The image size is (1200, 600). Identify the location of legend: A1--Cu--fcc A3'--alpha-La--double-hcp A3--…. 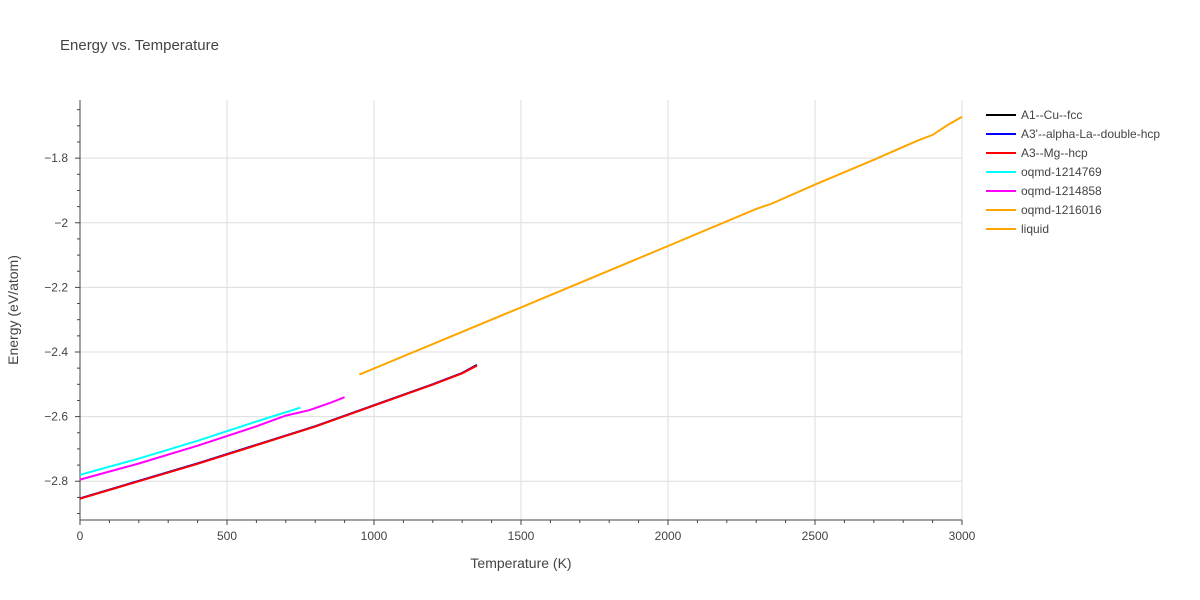
(1073, 172).